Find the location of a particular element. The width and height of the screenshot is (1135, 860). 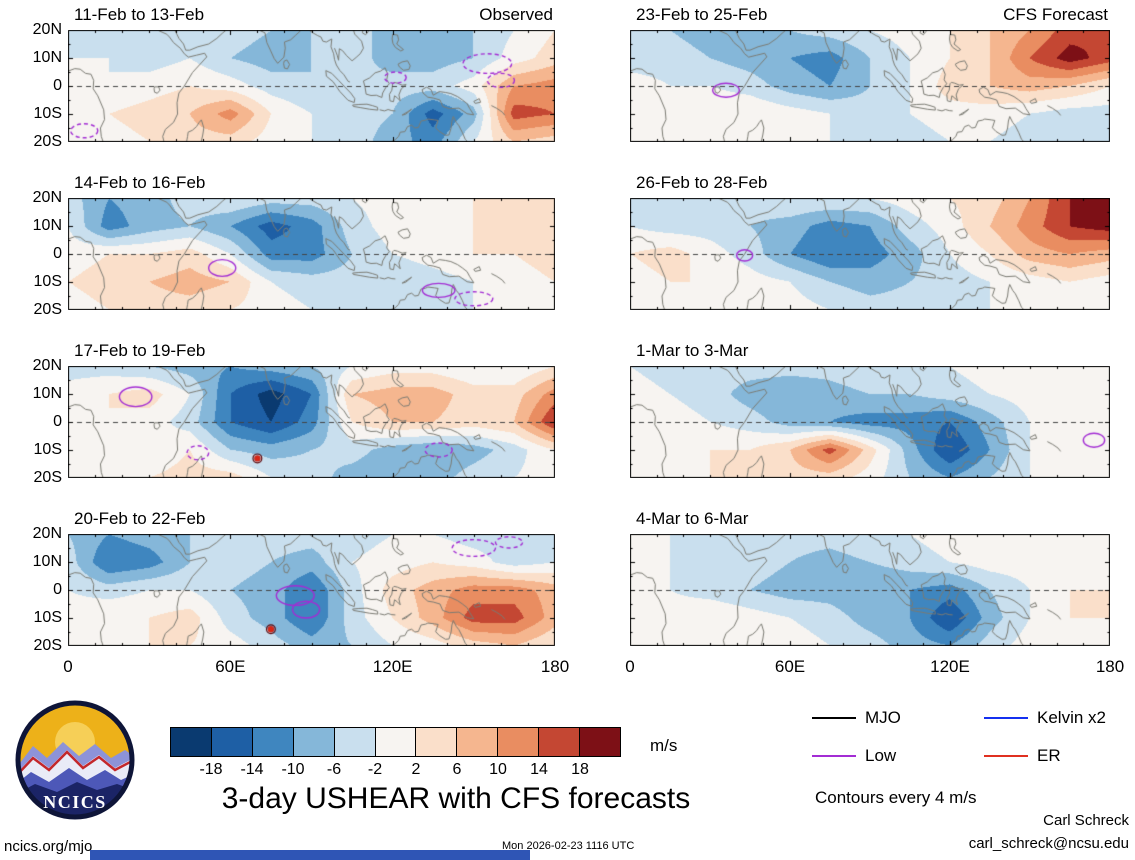

colorbar-cells is located at coordinates (395, 742).